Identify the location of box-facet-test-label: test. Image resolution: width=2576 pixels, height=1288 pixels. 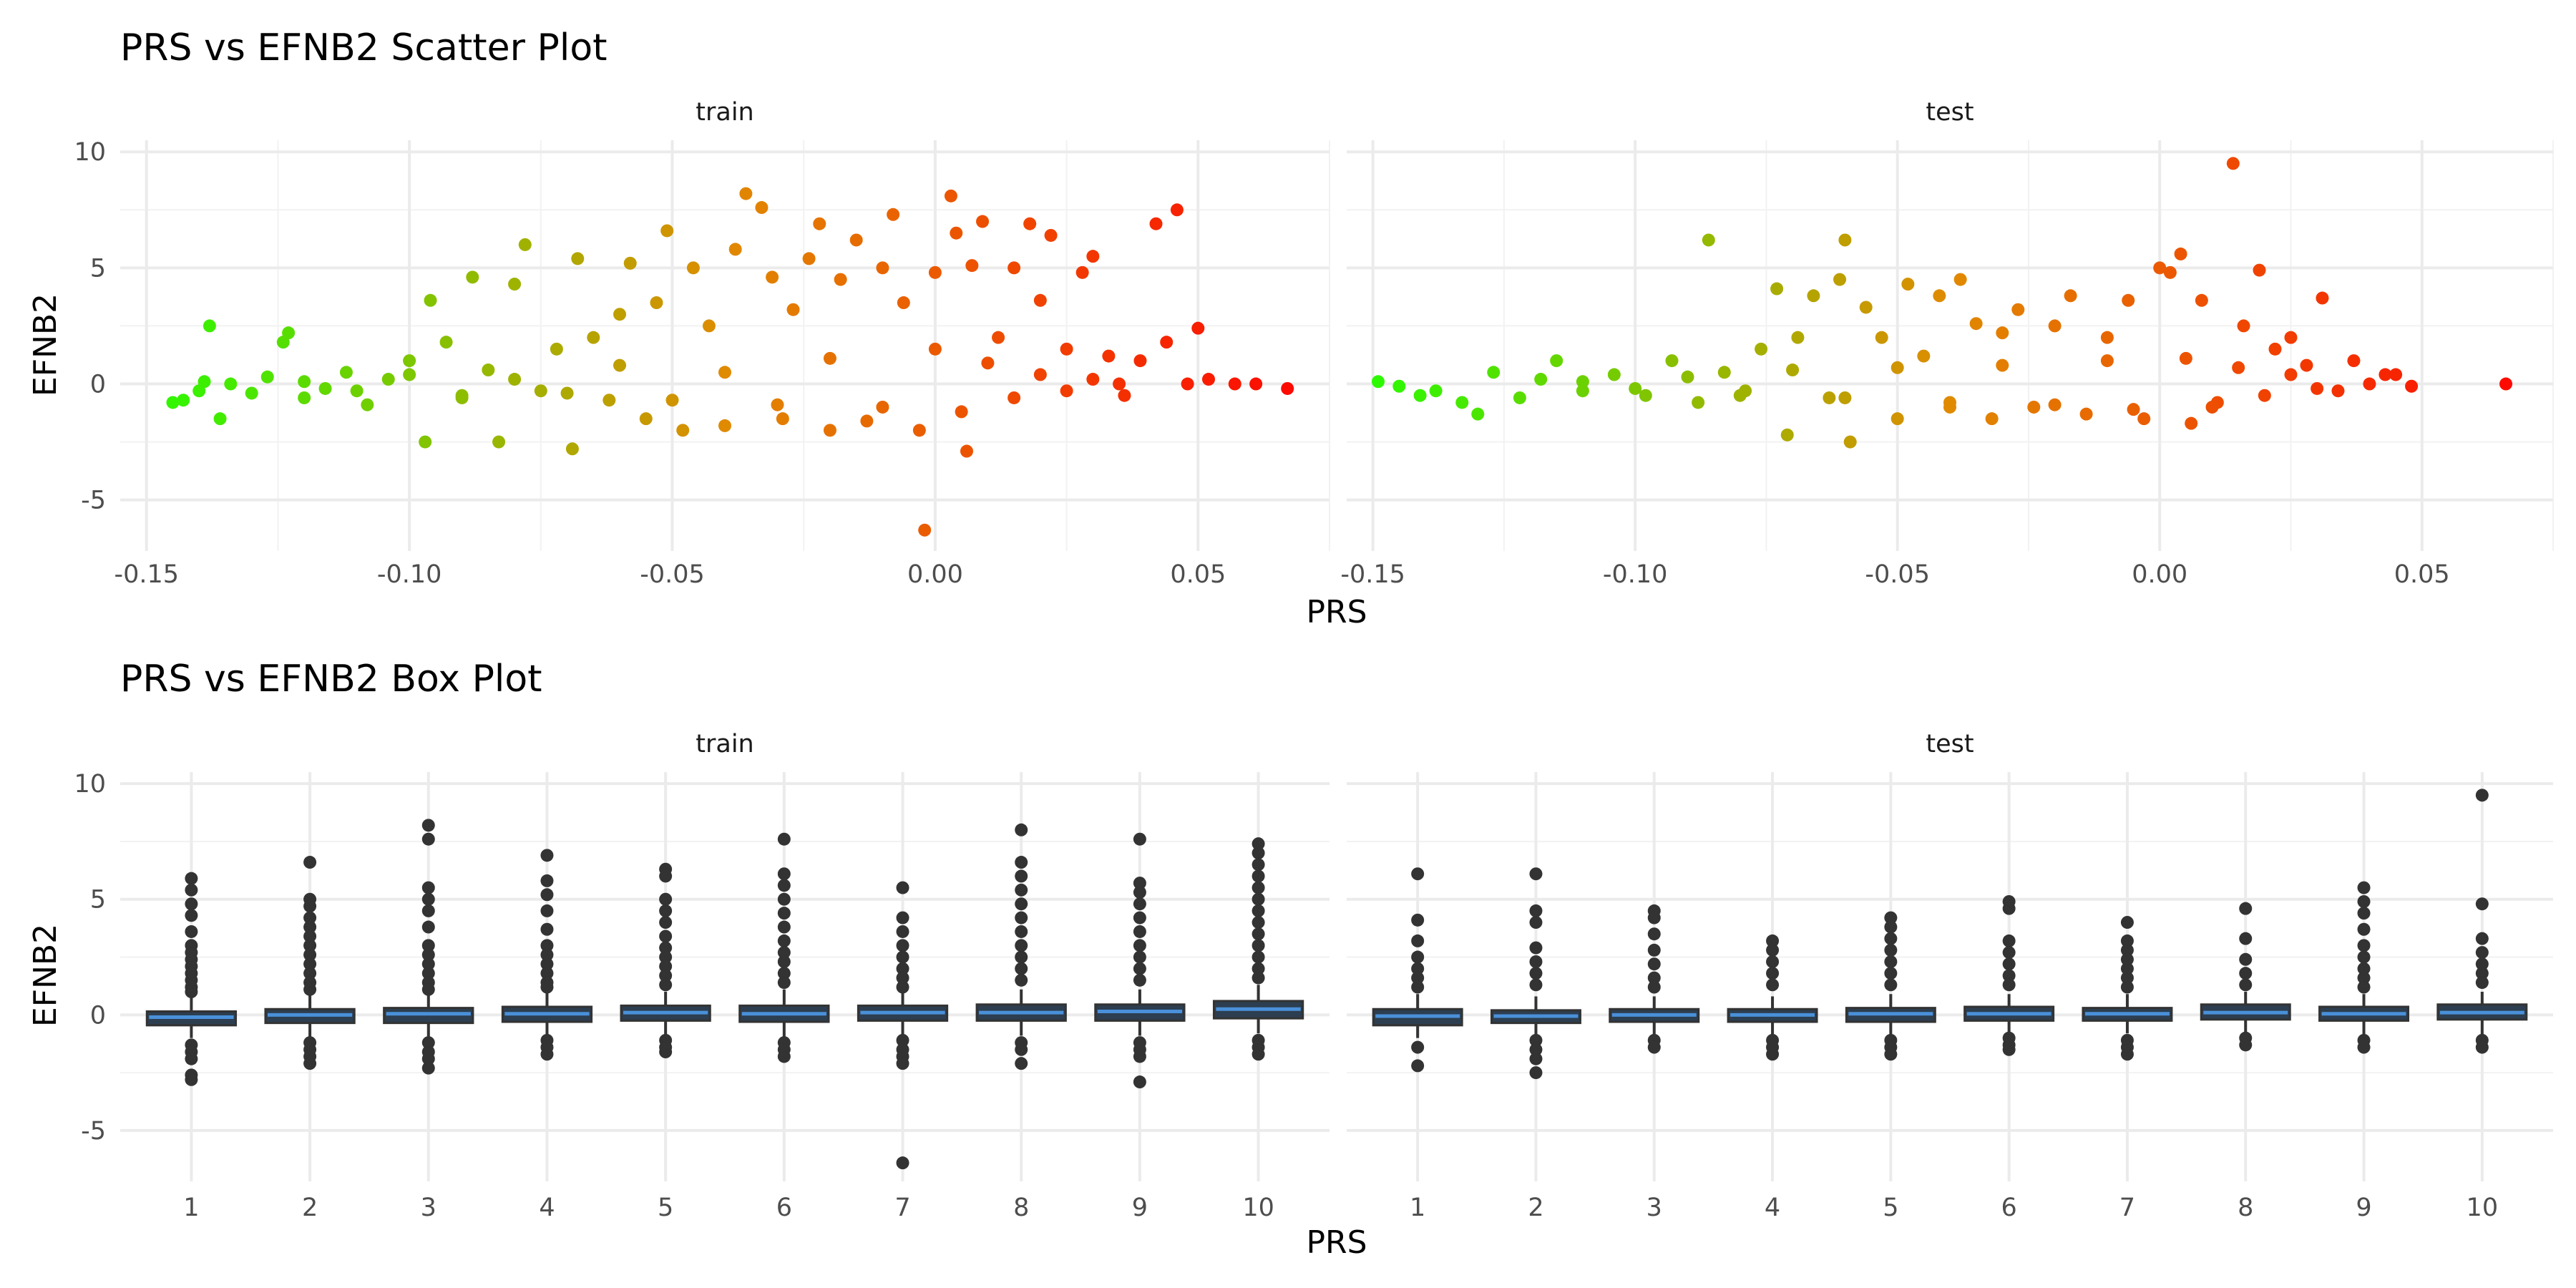
(1950, 744).